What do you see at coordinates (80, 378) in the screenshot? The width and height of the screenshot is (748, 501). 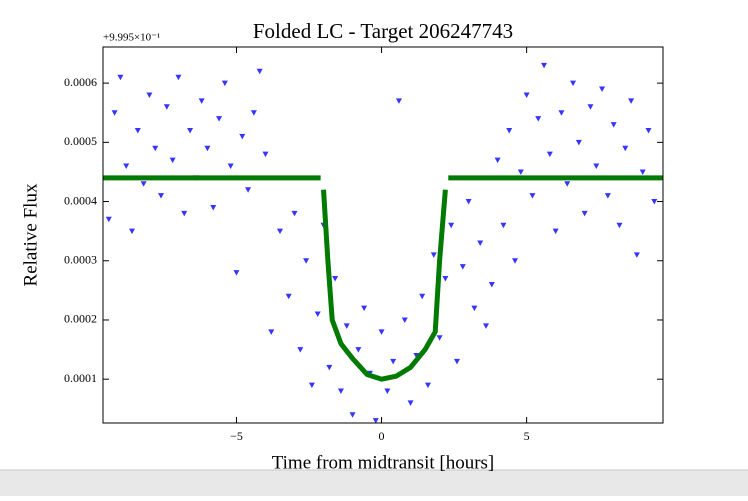 I see `y-tick-label: 0.0001` at bounding box center [80, 378].